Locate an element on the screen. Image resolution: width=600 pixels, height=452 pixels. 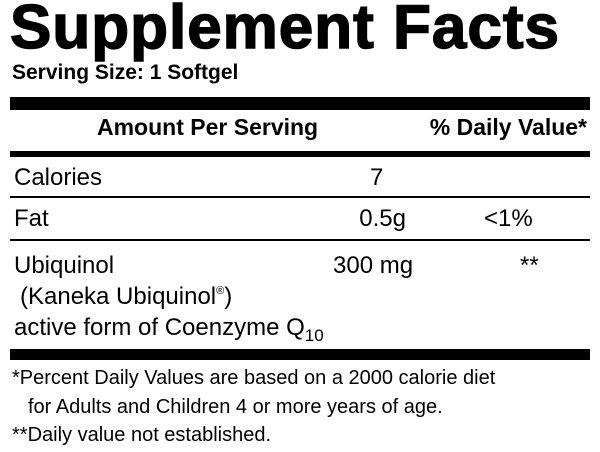
nutrient-name: Fat is located at coordinates (31, 218).